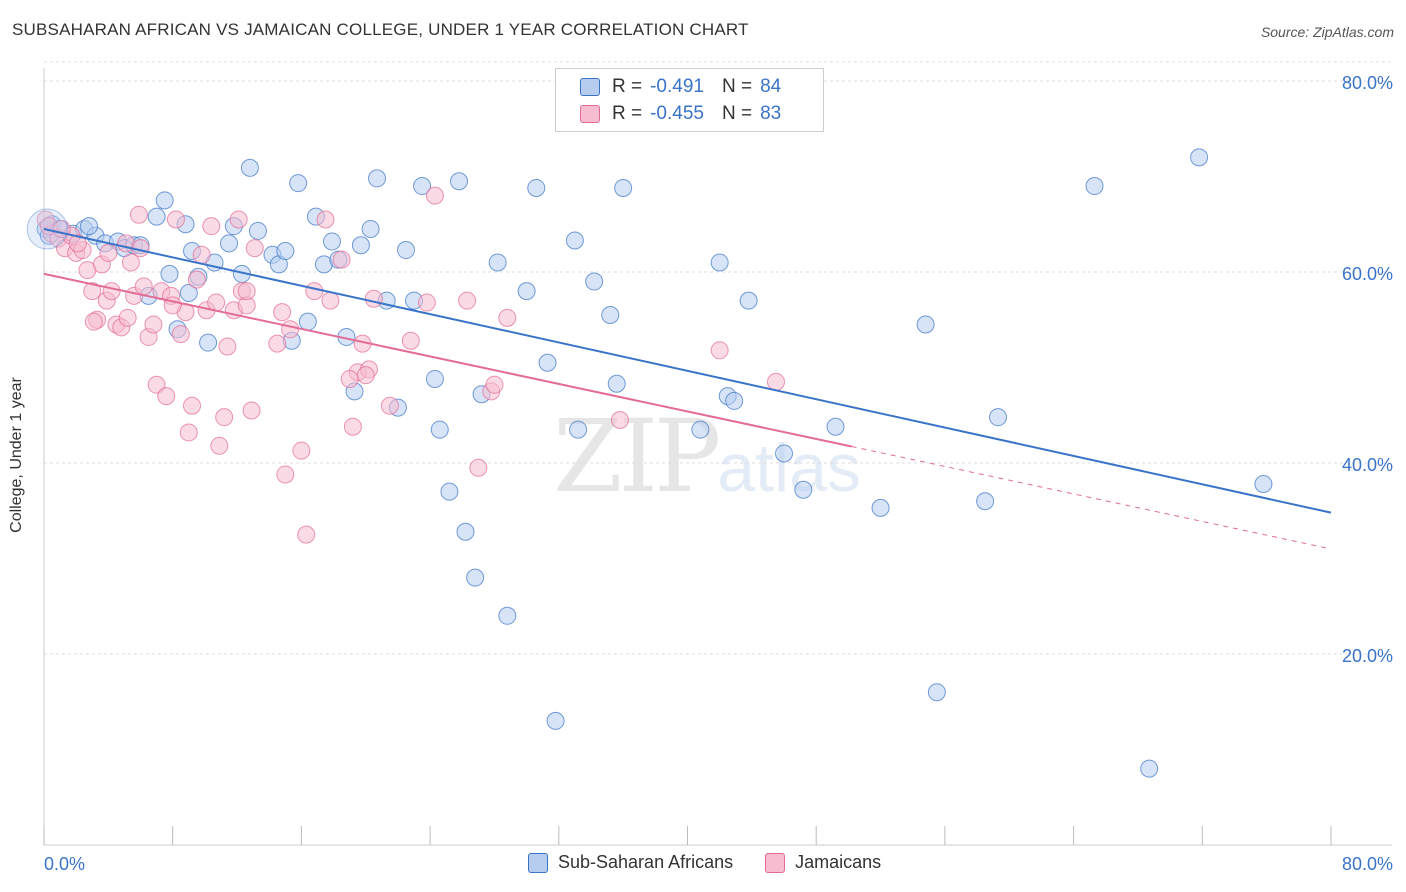 The image size is (1406, 892). I want to click on x-tick-label: 0.0%, so click(64, 864).